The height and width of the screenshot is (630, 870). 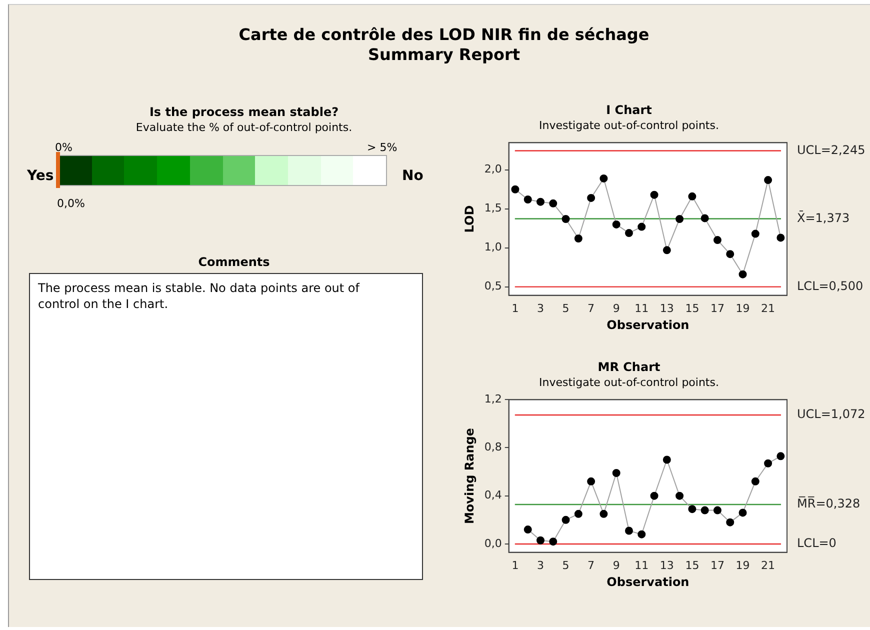 I want to click on y-tick-label: 1,2, so click(x=493, y=399).